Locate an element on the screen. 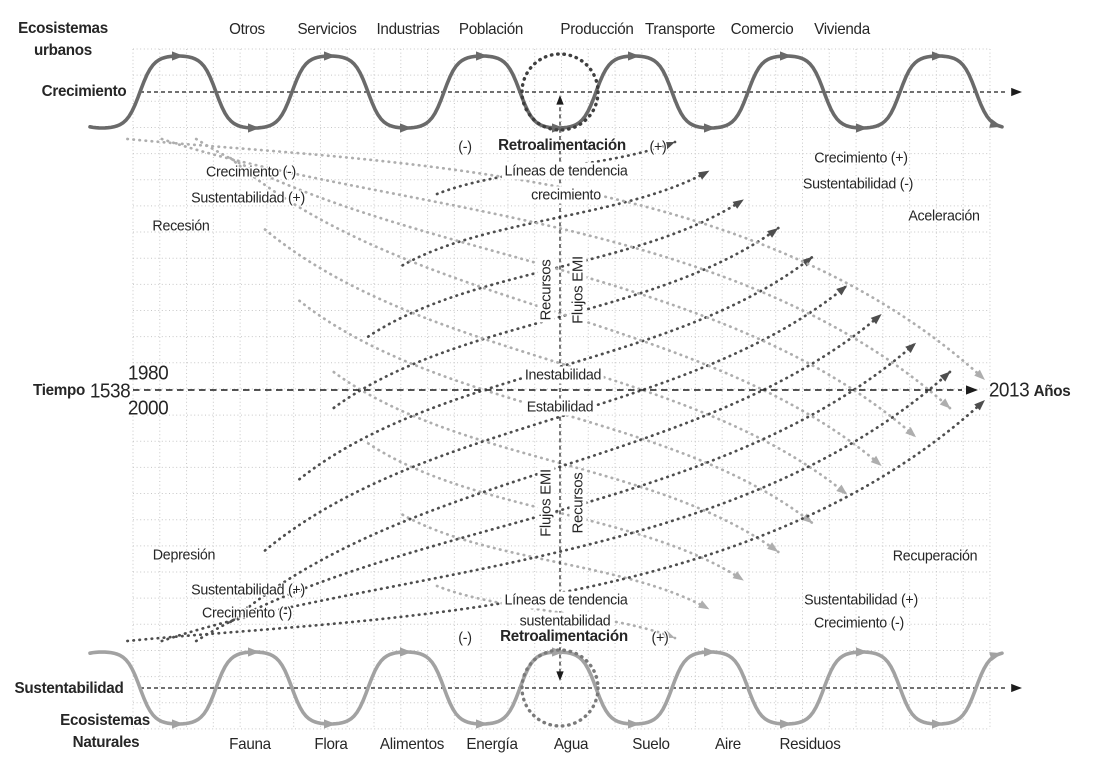 The image size is (1093, 771). natural-sector-fauna: Fauna is located at coordinates (250, 744).